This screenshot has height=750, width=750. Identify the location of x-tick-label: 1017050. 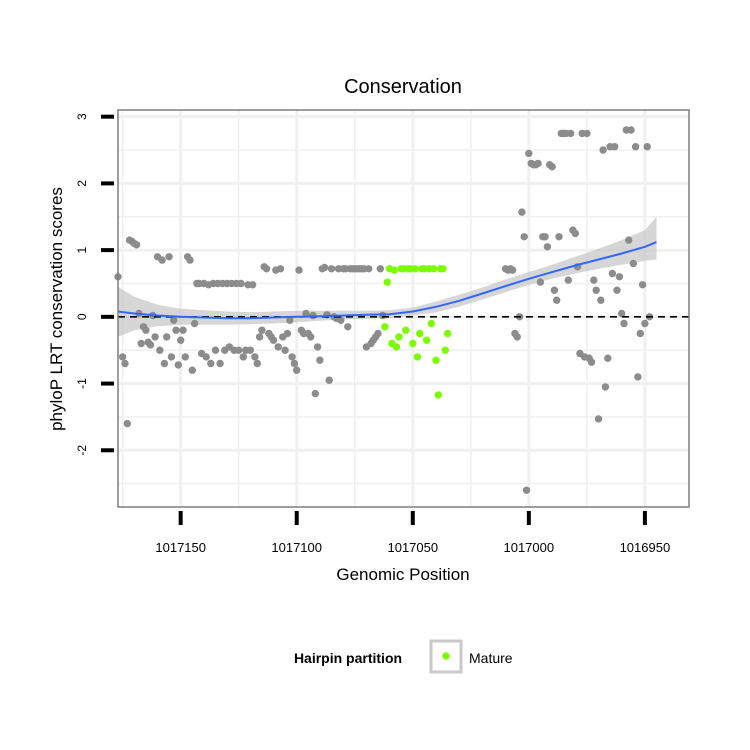
(412, 547).